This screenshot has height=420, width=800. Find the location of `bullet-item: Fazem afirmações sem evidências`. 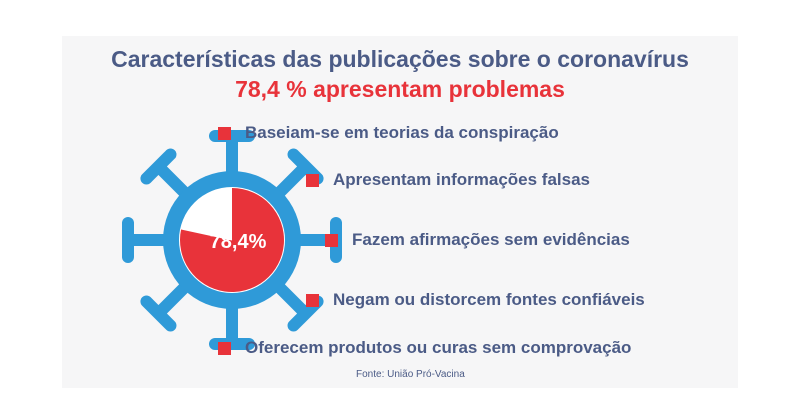

bullet-item: Fazem afirmações sem evidências is located at coordinates (477, 240).